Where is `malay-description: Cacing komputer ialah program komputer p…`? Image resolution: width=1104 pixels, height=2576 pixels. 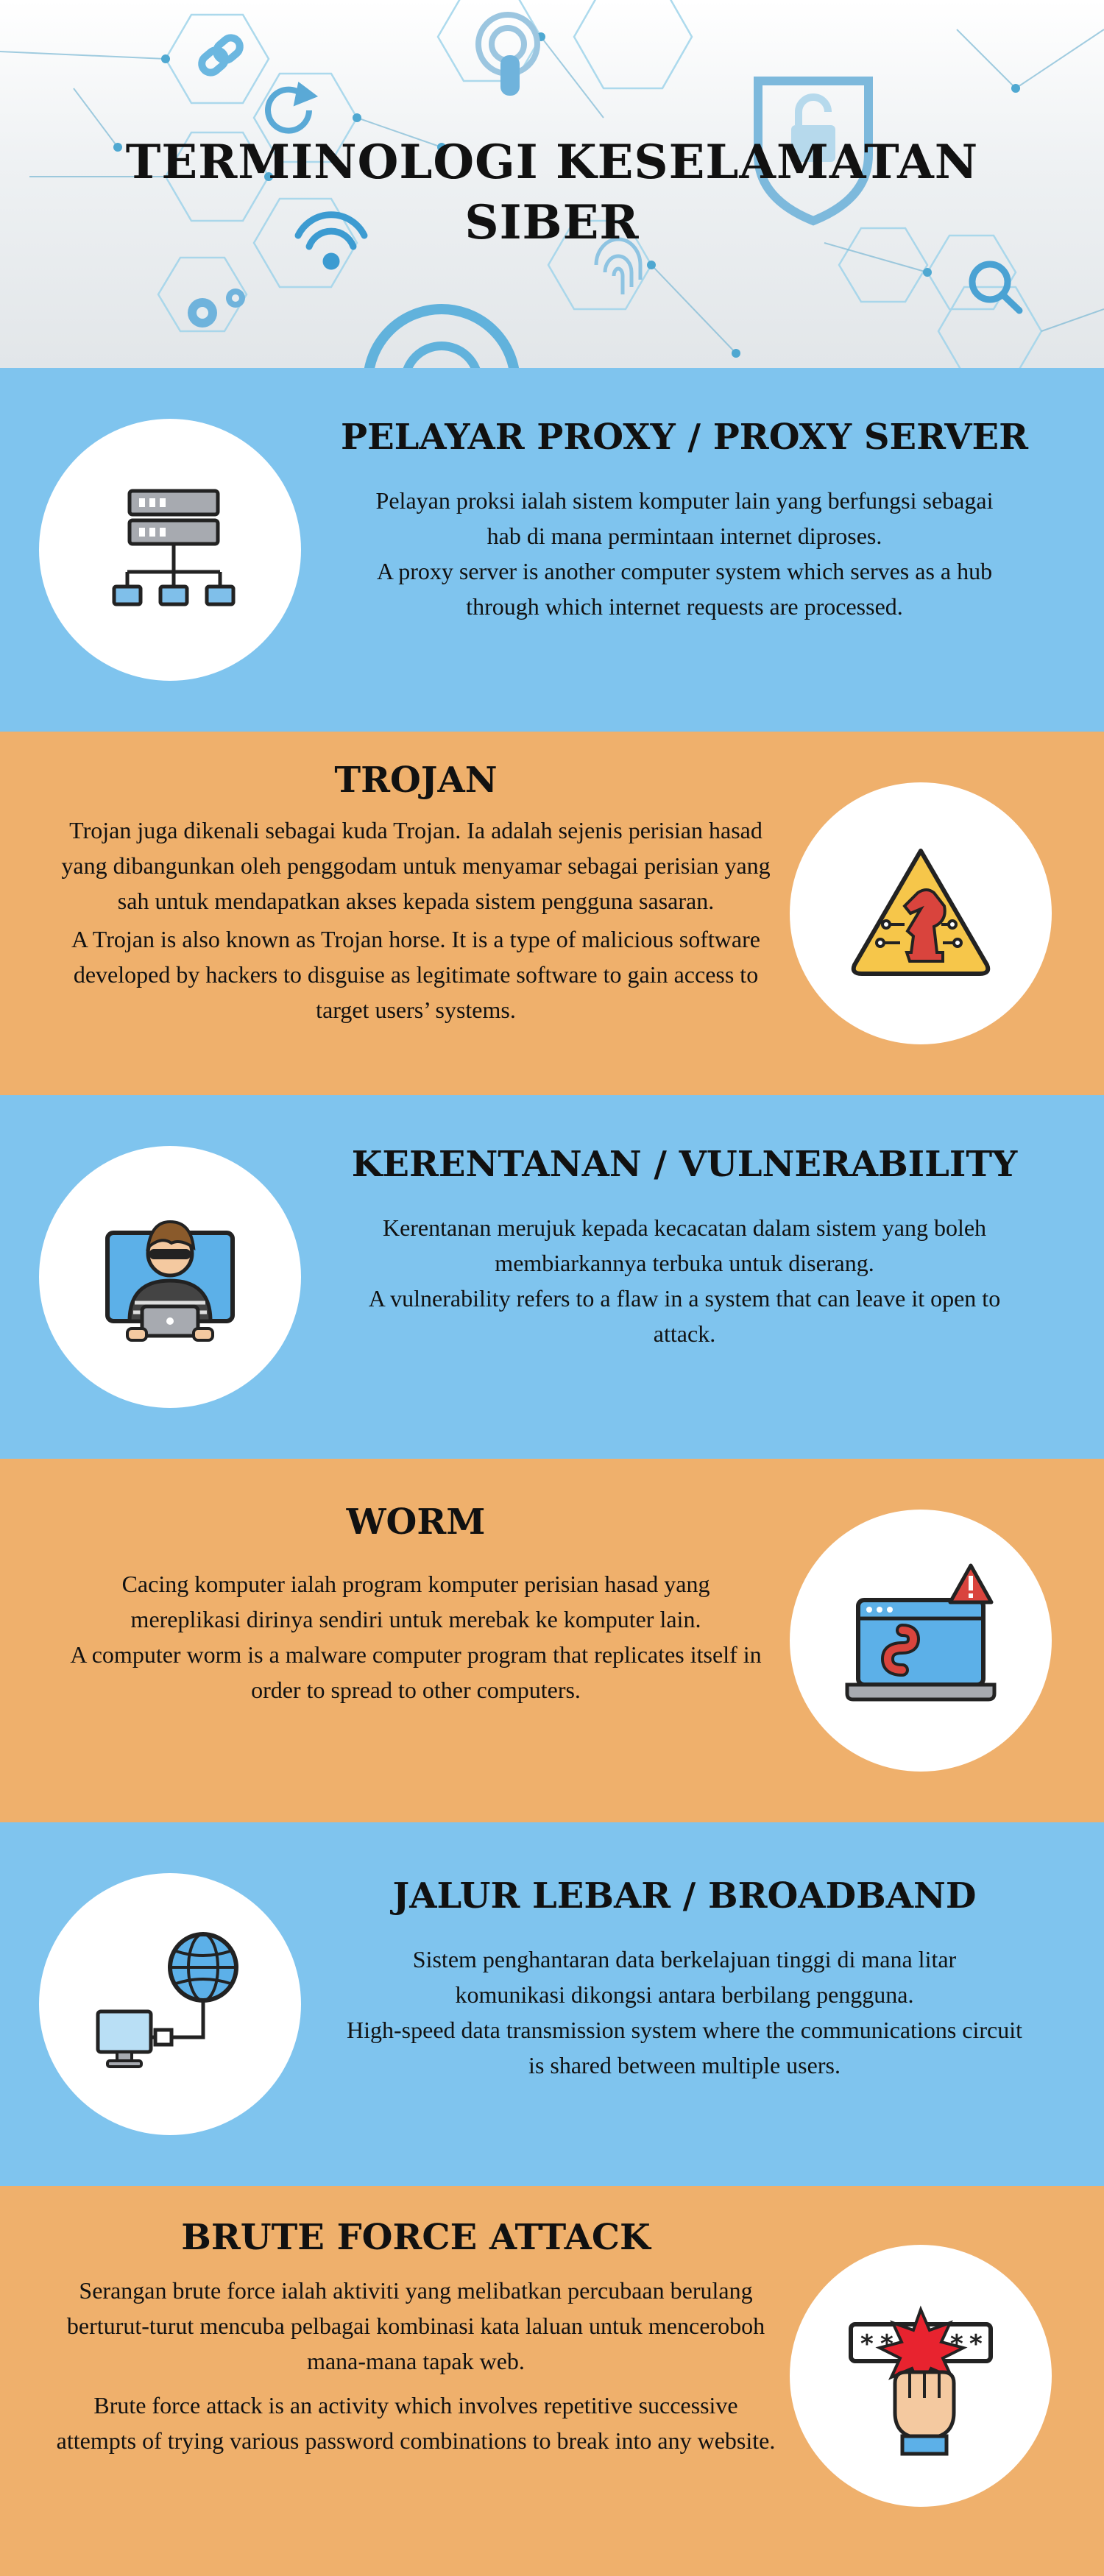
malay-description: Cacing komputer ialah program komputer p… is located at coordinates (415, 1602).